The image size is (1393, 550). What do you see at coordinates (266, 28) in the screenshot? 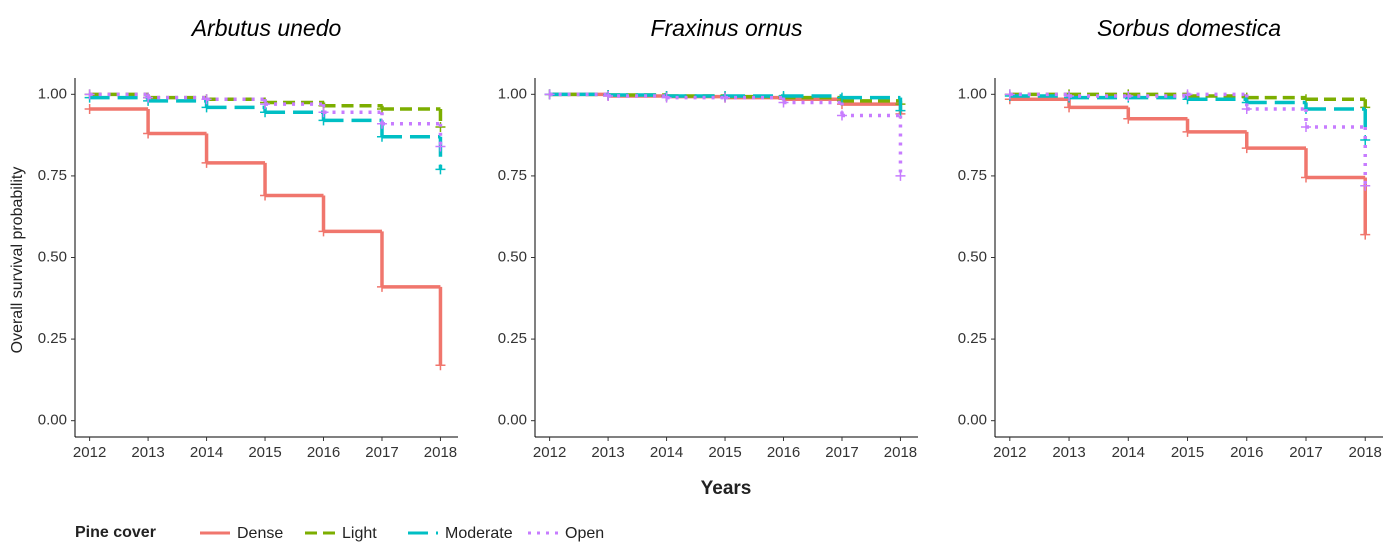
I see `panel-title: Arbutus unedo` at bounding box center [266, 28].